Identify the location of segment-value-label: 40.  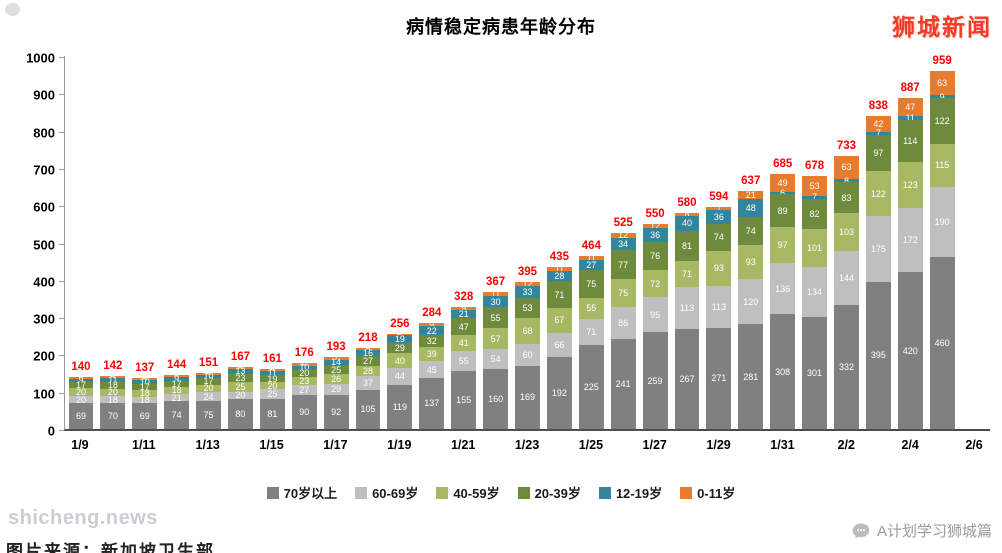
(686, 223).